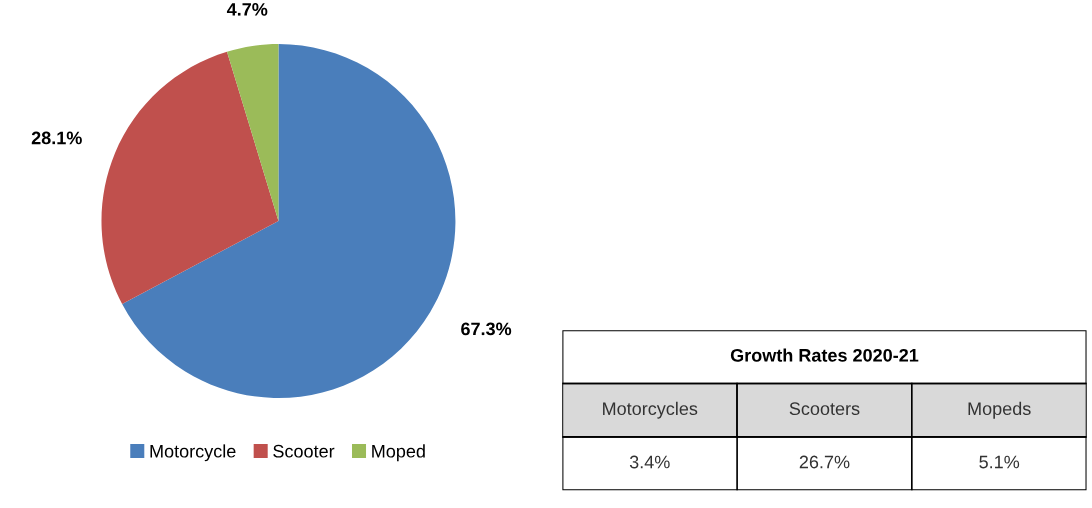 Image resolution: width=1092 pixels, height=508 pixels. What do you see at coordinates (649, 462) in the screenshot?
I see `text: 3.4%` at bounding box center [649, 462].